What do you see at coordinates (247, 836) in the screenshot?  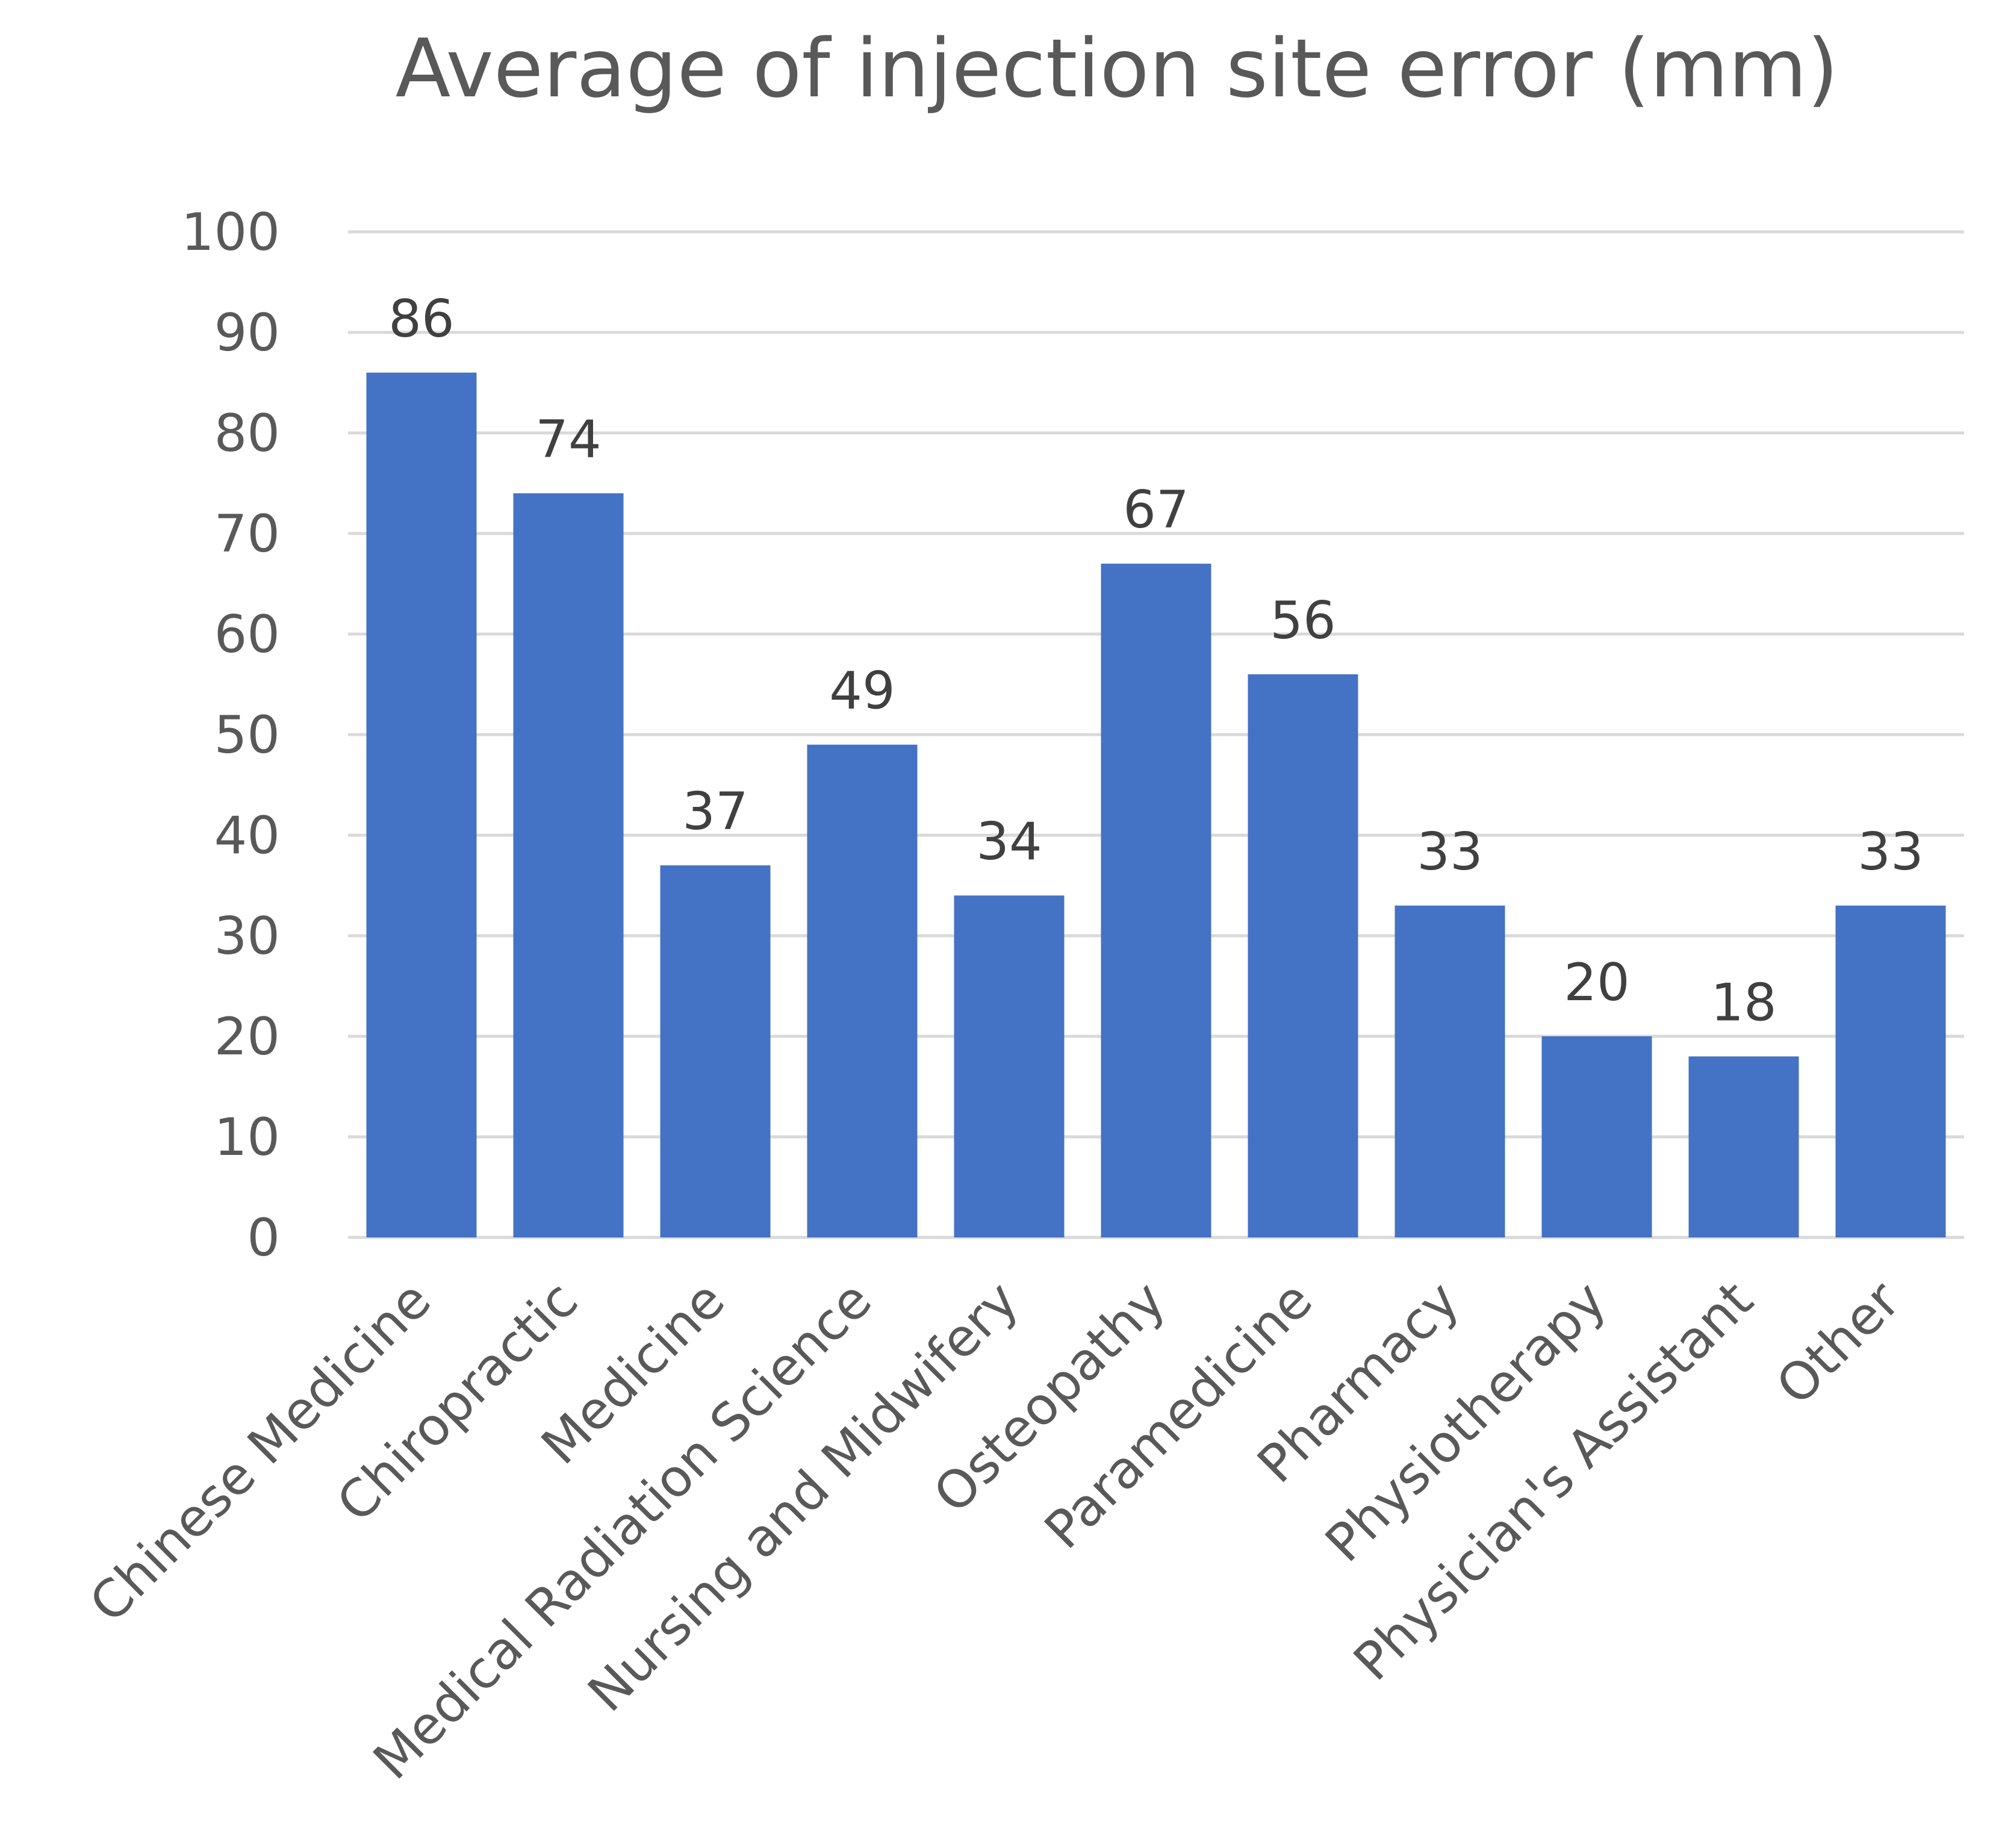 I see `y-tick-label: 40` at bounding box center [247, 836].